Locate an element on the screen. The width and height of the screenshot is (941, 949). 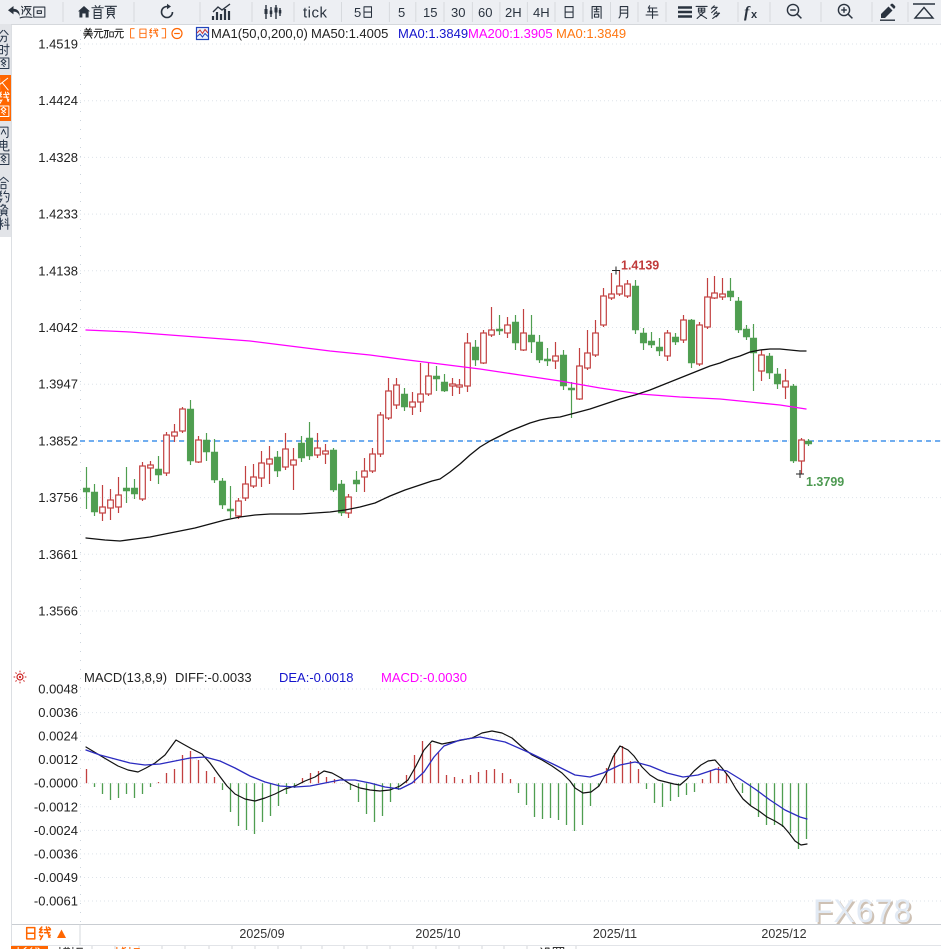
svg-text: tick is located at coordinates (315, 13).